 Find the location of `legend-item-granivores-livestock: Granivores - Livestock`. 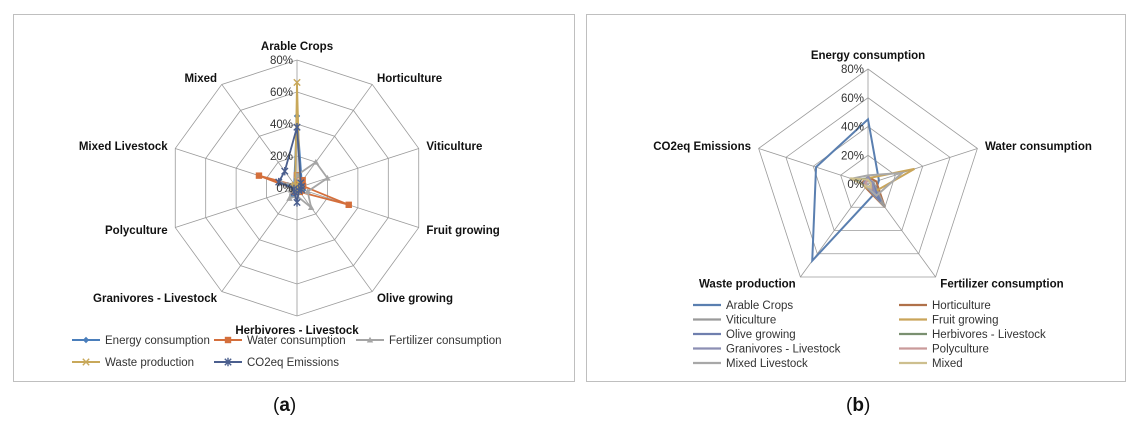

legend-item-granivores-livestock: Granivores - Livestock is located at coordinates (767, 350).